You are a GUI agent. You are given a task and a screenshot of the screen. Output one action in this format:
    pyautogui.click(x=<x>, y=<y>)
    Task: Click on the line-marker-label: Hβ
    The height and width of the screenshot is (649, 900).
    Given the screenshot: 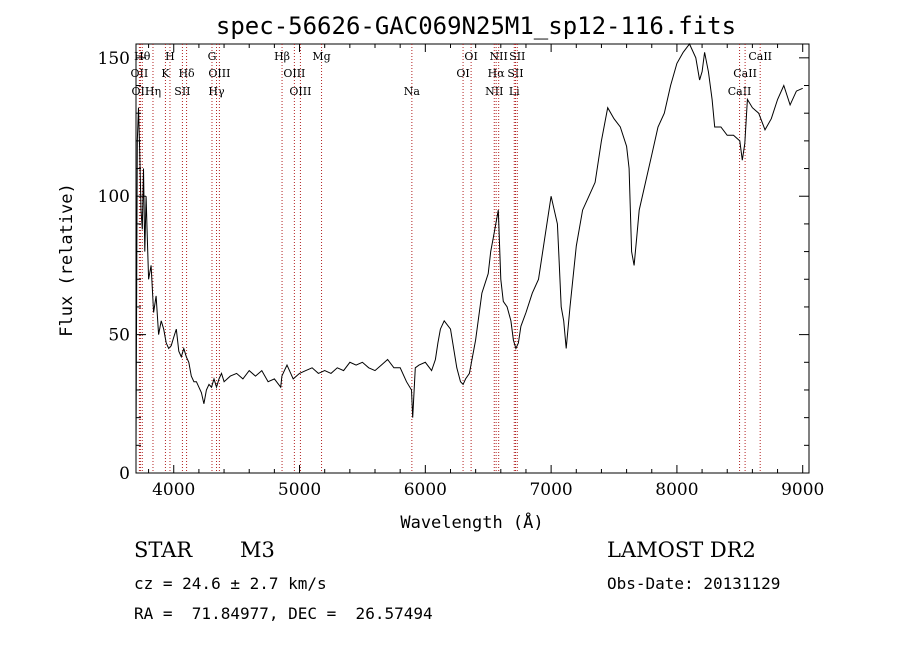 What is the action you would take?
    pyautogui.click(x=282, y=56)
    